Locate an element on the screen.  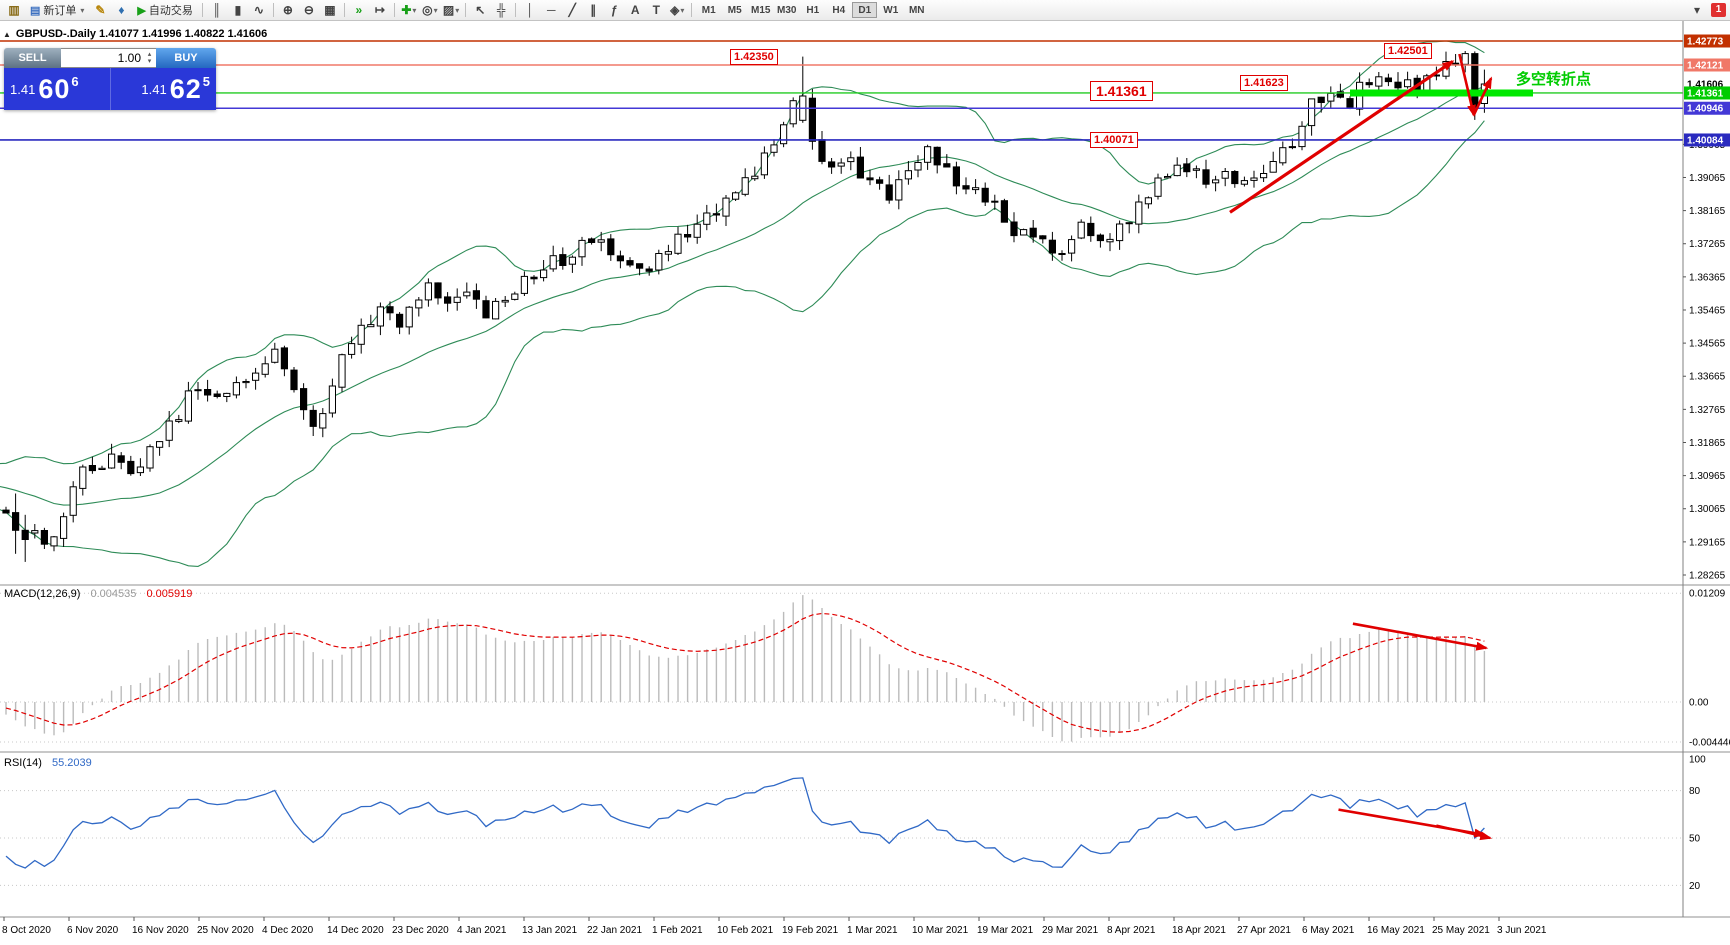
price-annotation-label: 1.42350 is located at coordinates (754, 57).